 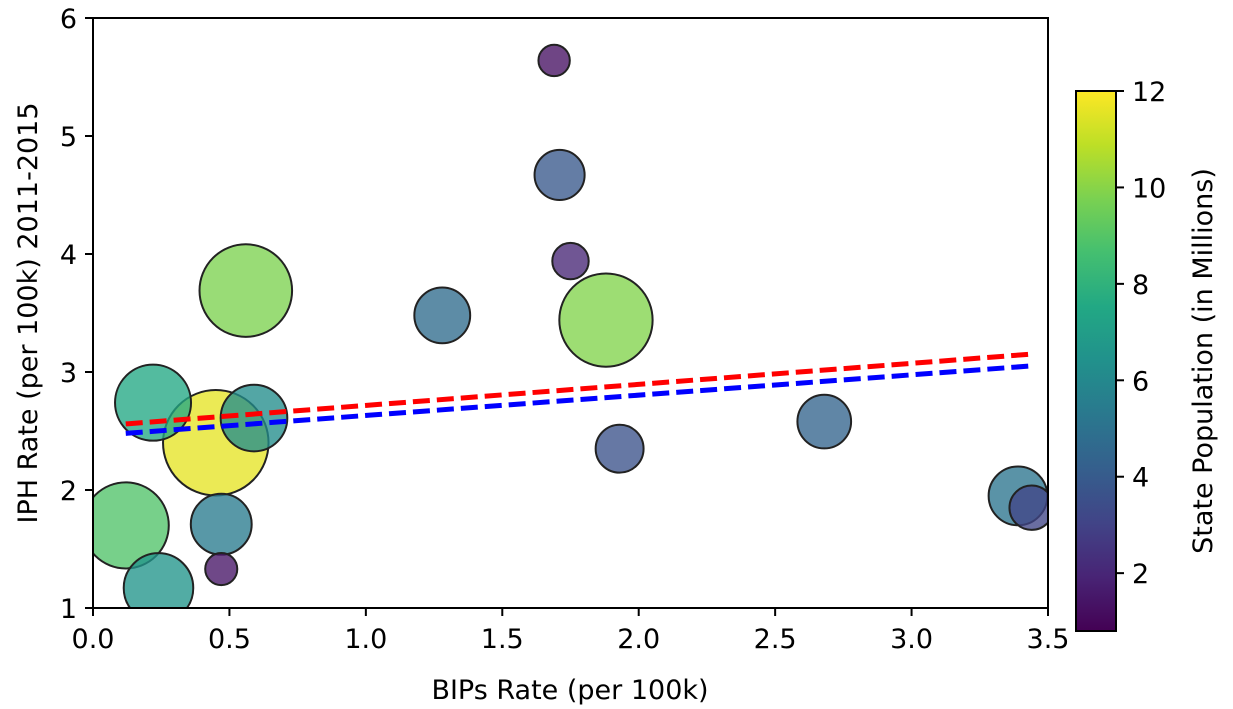 What do you see at coordinates (1149, 188) in the screenshot?
I see `colorbar-tick-label: 10` at bounding box center [1149, 188].